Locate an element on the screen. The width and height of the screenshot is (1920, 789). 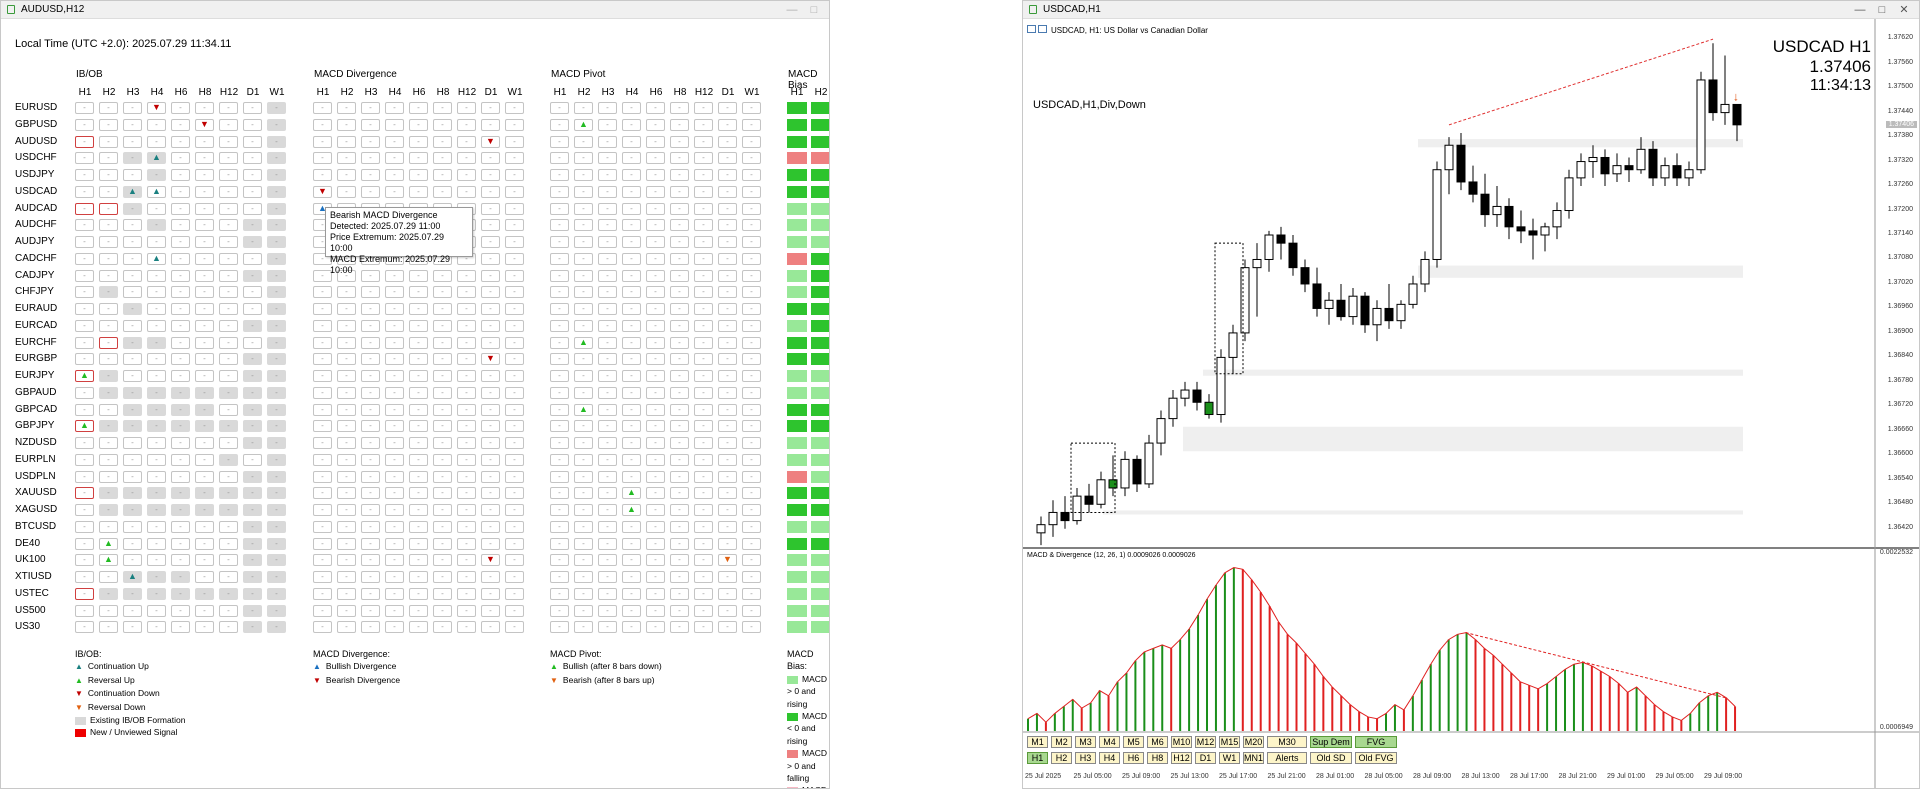
tf-button-m5: M5 is located at coordinates (1133, 742).